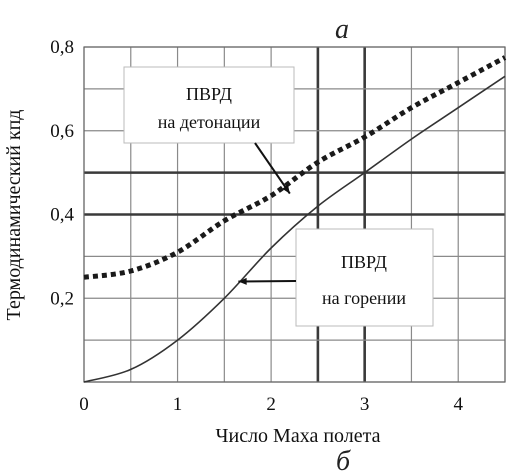  Describe the element at coordinates (14, 215) in the screenshot. I see `y-axis-label: Термодинамический кпд` at that location.